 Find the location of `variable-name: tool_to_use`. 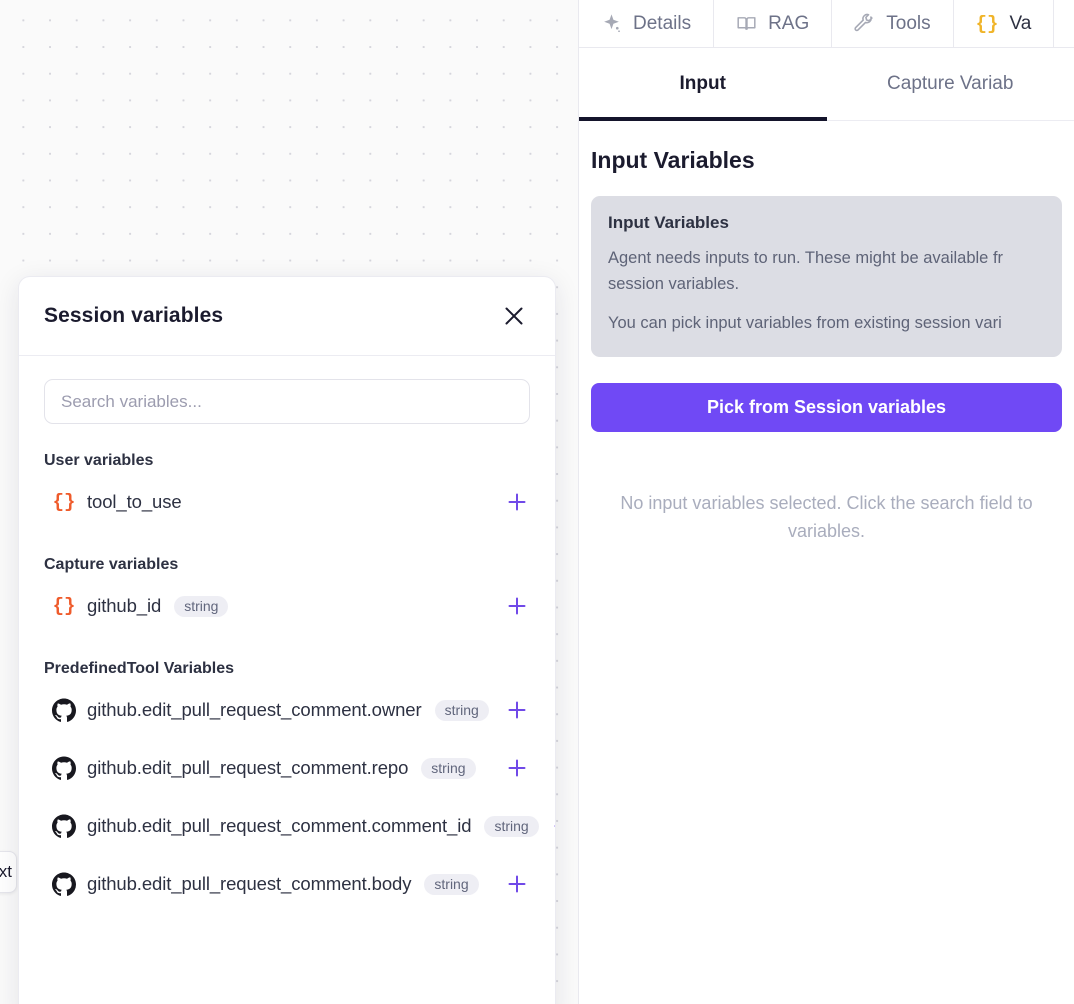

variable-name: tool_to_use is located at coordinates (134, 501).